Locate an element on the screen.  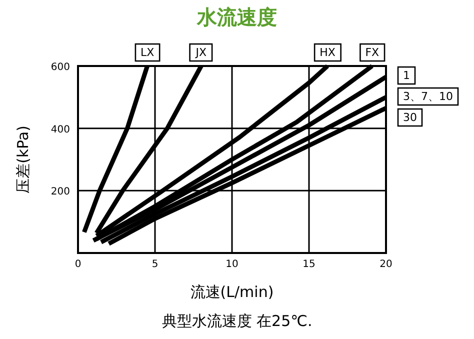
y-axis-title: 压差(kPa) is located at coordinates (23, 160).